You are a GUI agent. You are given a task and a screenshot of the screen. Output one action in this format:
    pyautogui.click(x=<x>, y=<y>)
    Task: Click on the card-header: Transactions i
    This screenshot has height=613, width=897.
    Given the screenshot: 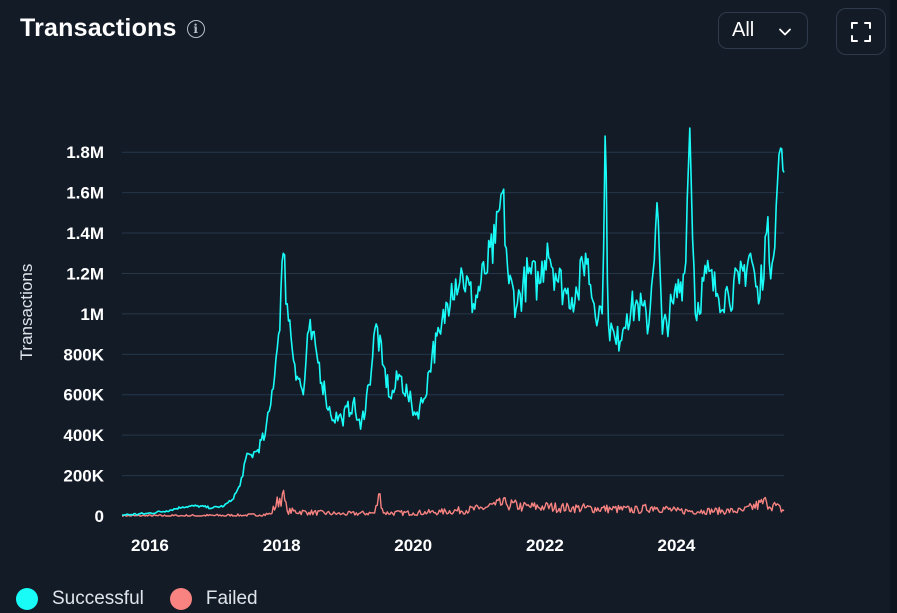 What is the action you would take?
    pyautogui.click(x=112, y=28)
    